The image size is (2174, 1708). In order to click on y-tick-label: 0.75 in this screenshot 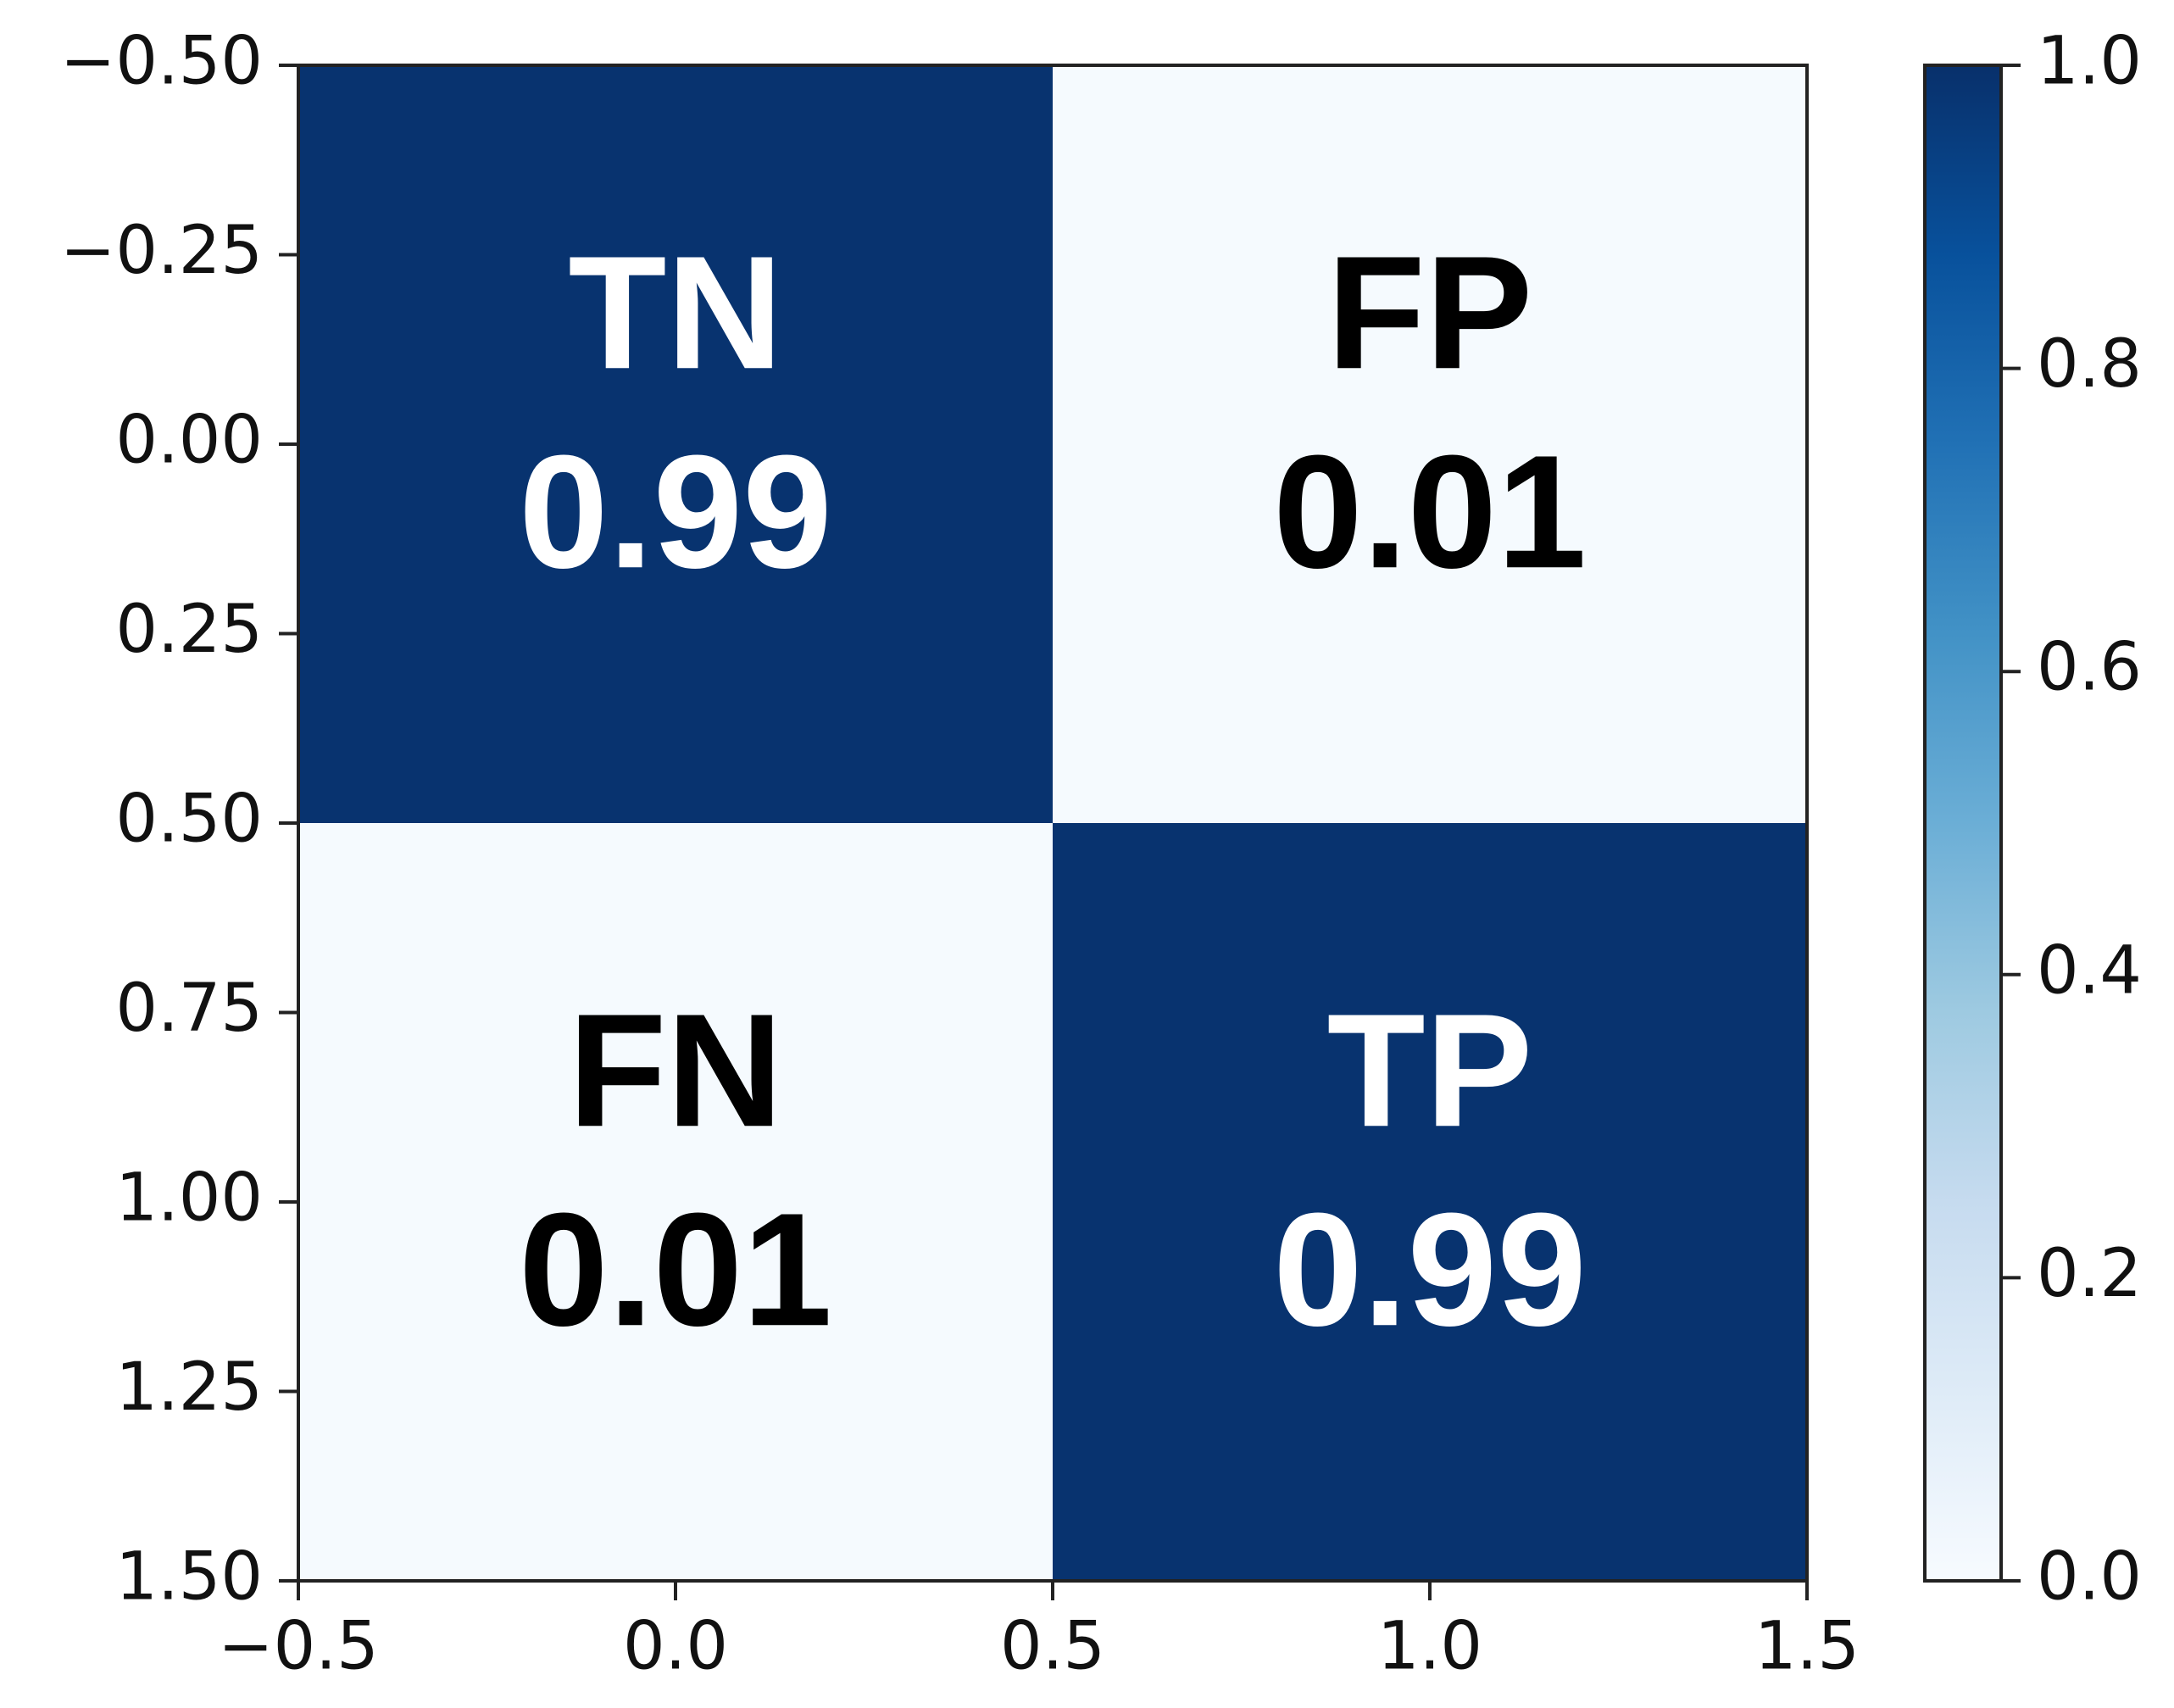, I will do `click(189, 1009)`.